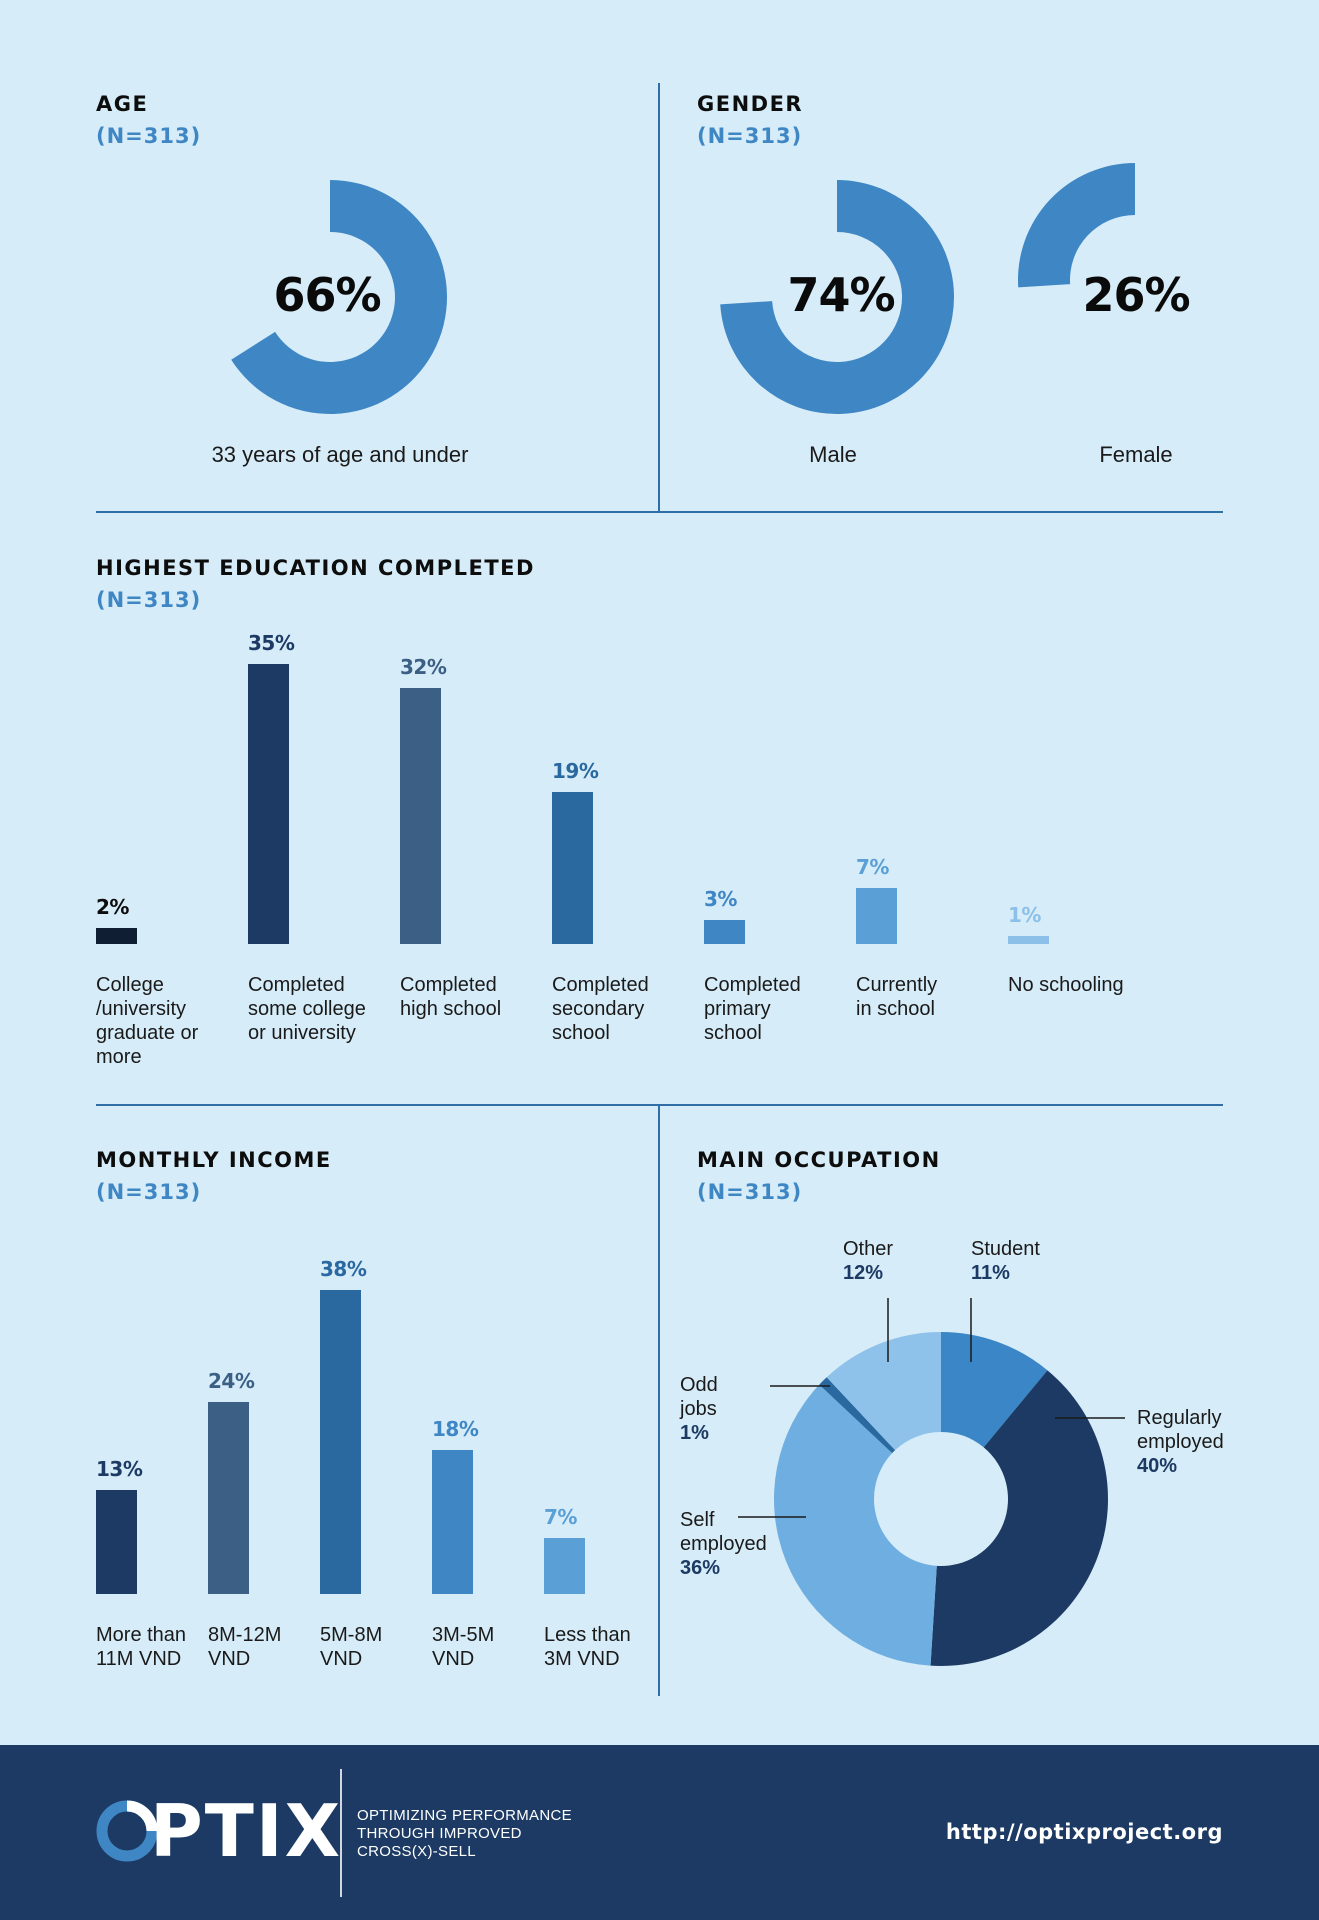 This screenshot has height=1920, width=1319. Describe the element at coordinates (750, 1192) in the screenshot. I see `occupation-sample-size: (N=313)` at that location.